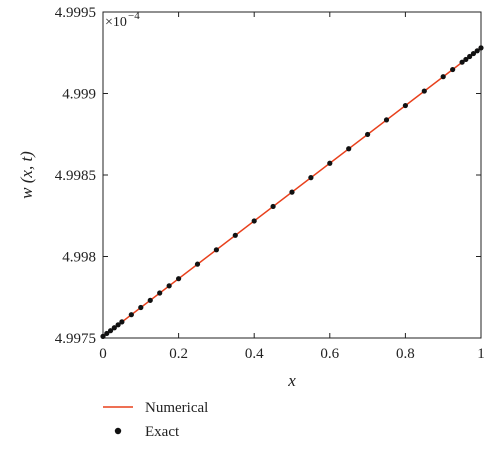 This screenshot has width=500, height=453. I want to click on x-tick-label: 0.6, so click(329, 354).